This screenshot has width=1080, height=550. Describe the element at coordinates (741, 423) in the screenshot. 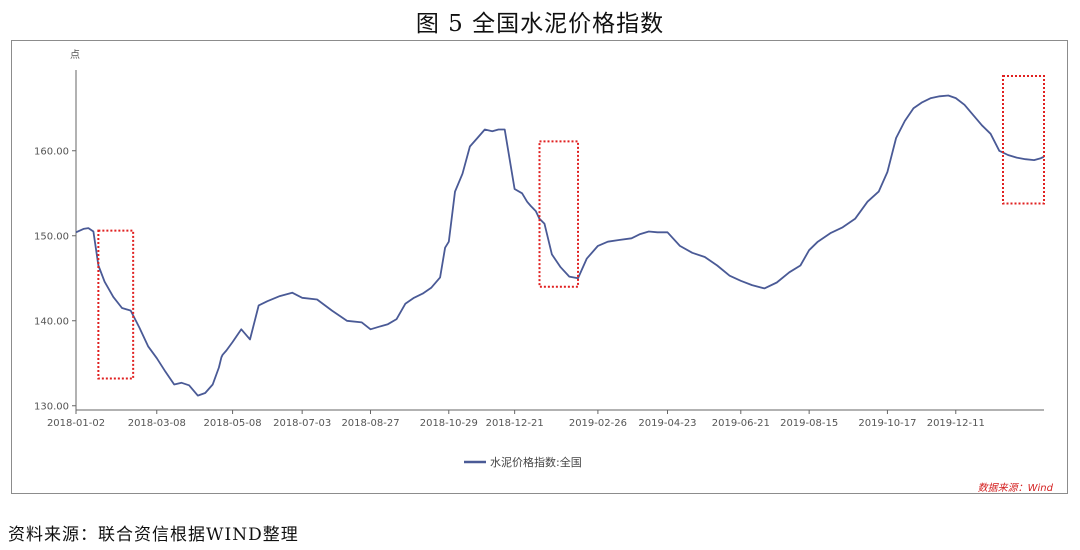

I see `x-tick-label: 2019-06-21` at that location.